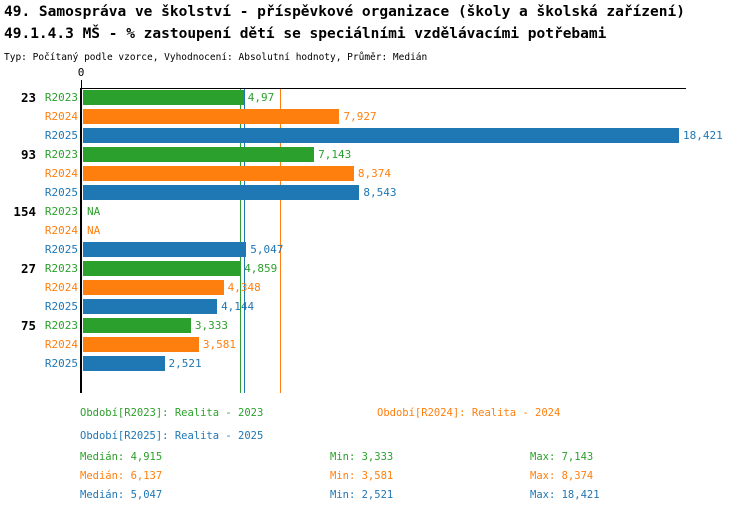 The image size is (750, 512). I want to click on bar-row: 27 R2023 4,859, so click(375, 268).